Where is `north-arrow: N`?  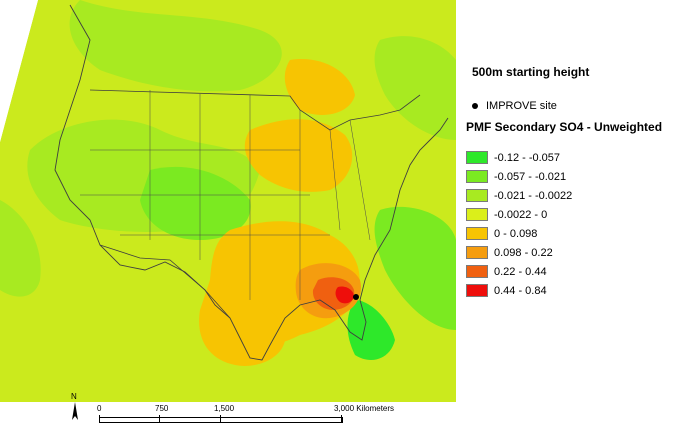 north-arrow: N is located at coordinates (75, 407).